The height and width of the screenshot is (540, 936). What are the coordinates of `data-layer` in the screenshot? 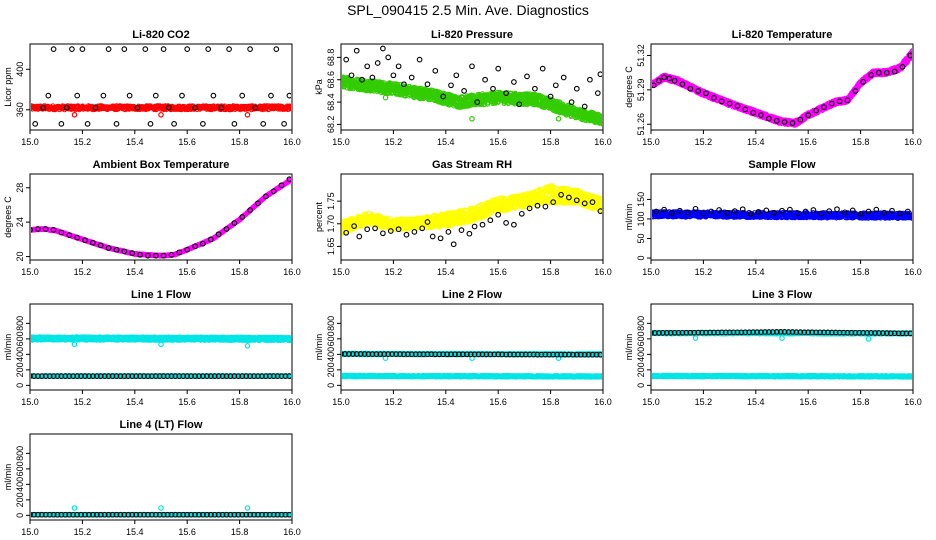 It's located at (161, 217).